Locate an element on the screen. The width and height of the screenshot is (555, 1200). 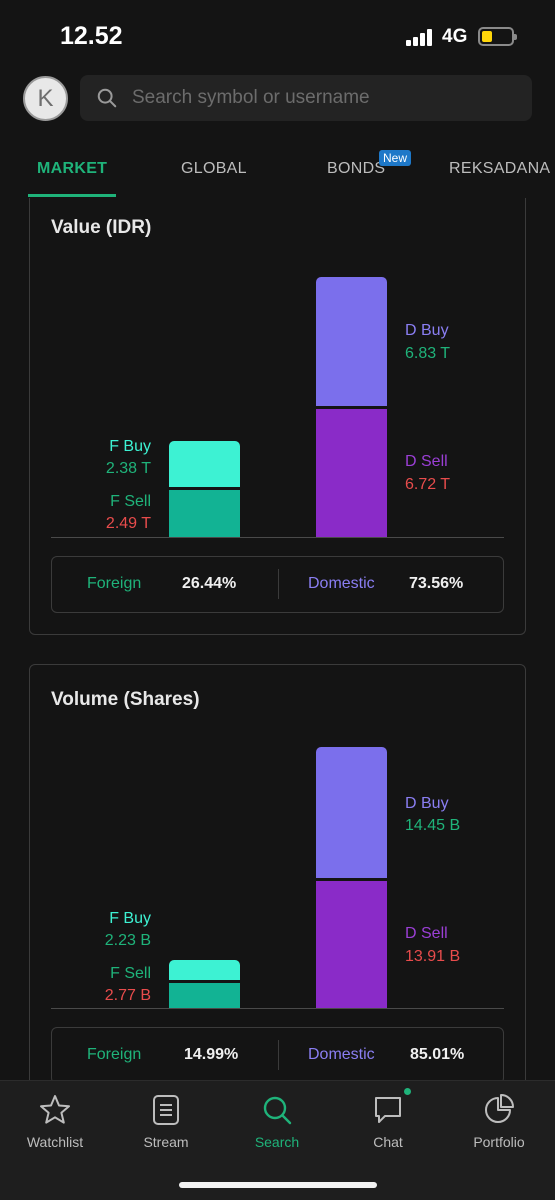
nav-stream: Stream is located at coordinates (166, 1121).